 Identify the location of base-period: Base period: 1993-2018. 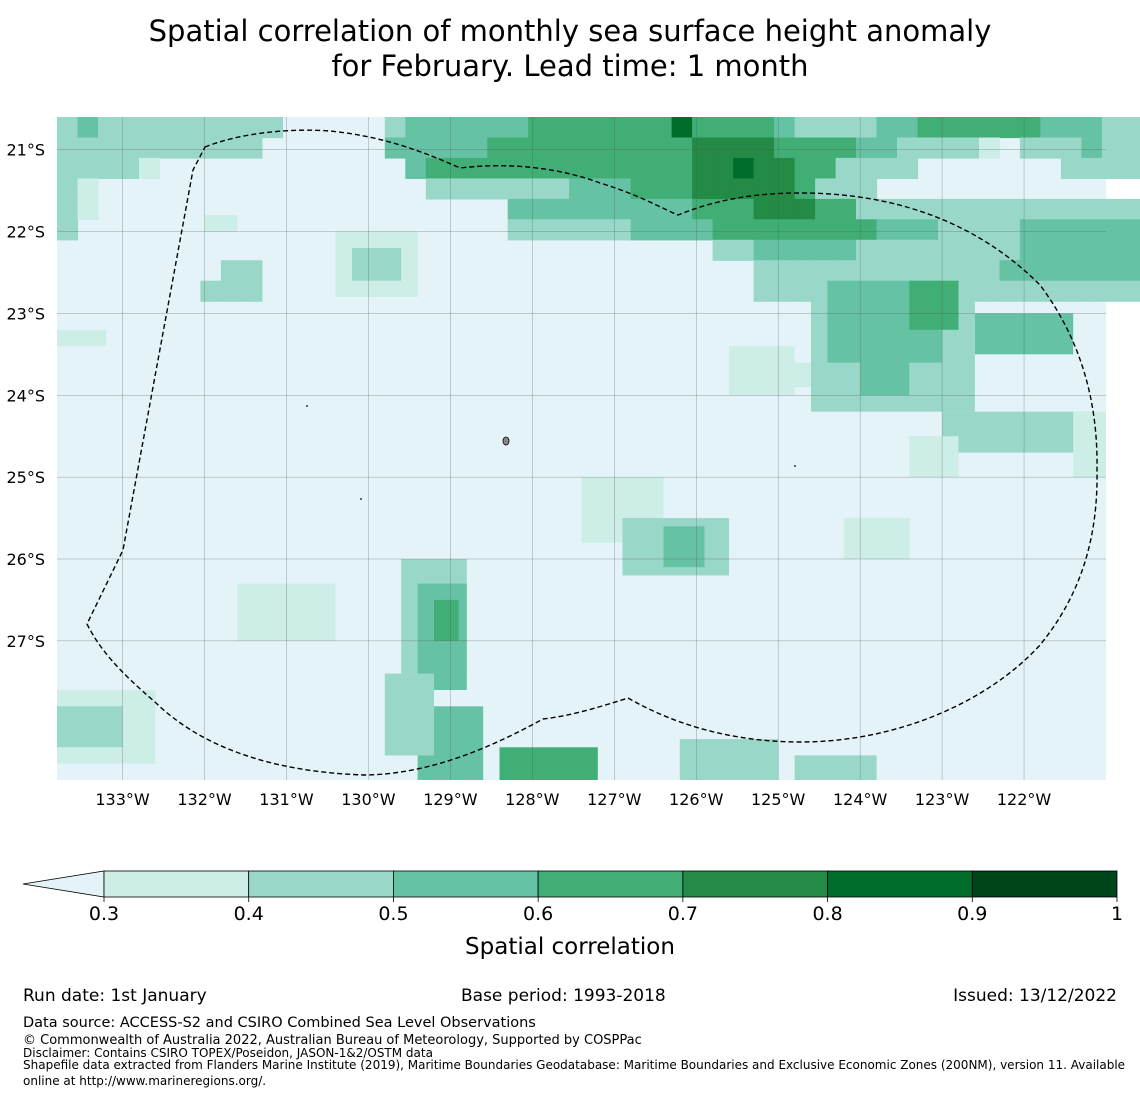
(563, 996).